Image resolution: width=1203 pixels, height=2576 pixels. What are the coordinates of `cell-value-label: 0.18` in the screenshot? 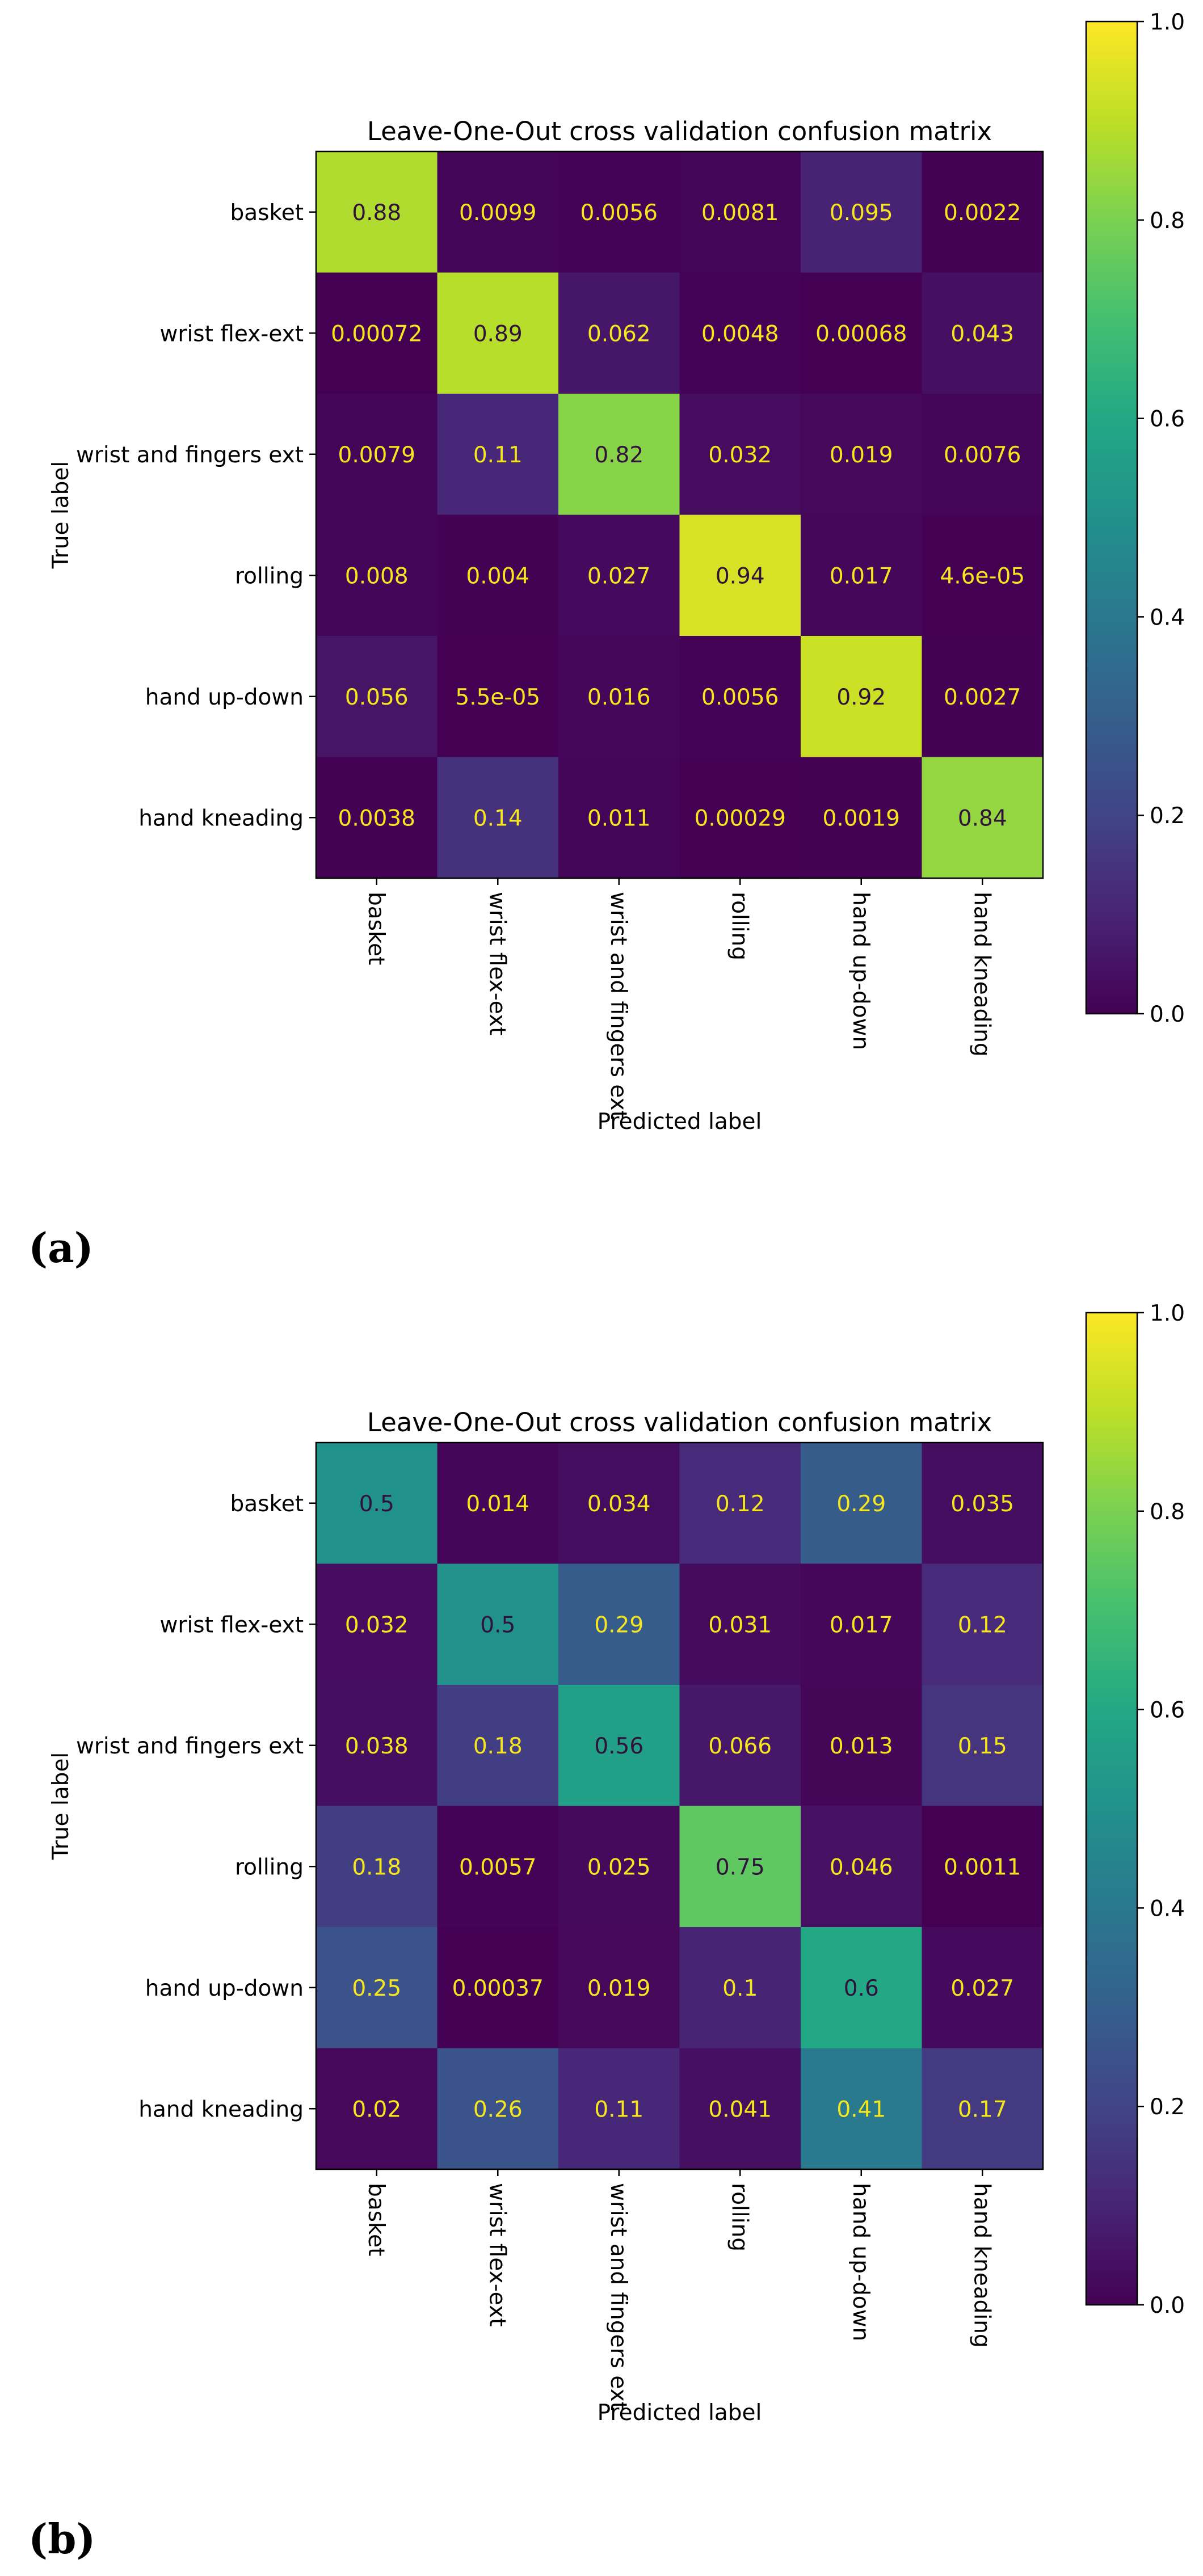 It's located at (376, 1867).